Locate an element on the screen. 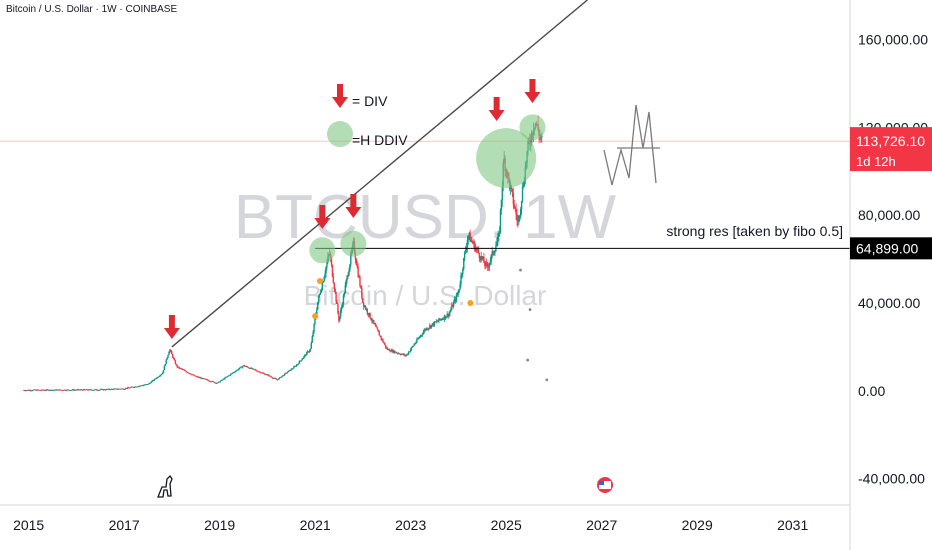 This screenshot has width=932, height=550. x-tick-label: 2021 is located at coordinates (315, 525).